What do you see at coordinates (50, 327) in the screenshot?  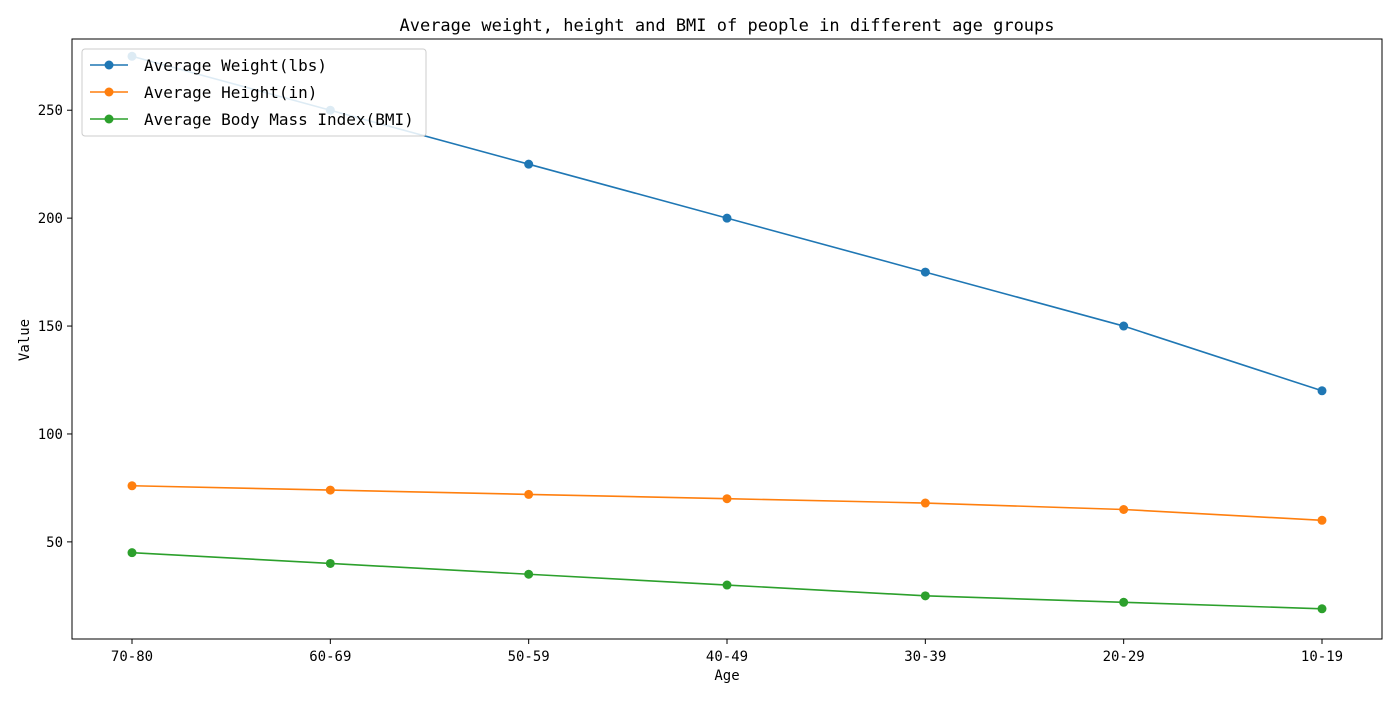 I see `y-tick-label: 150` at bounding box center [50, 327].